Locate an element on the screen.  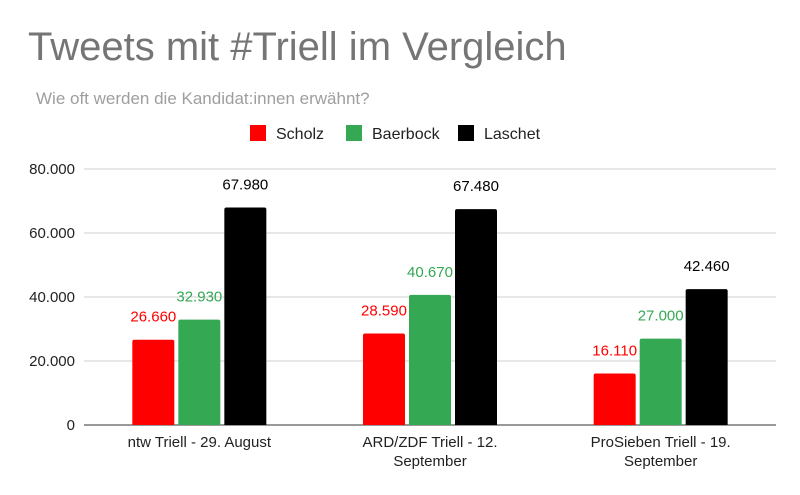
y-tick-label: 60.000 is located at coordinates (52, 233).